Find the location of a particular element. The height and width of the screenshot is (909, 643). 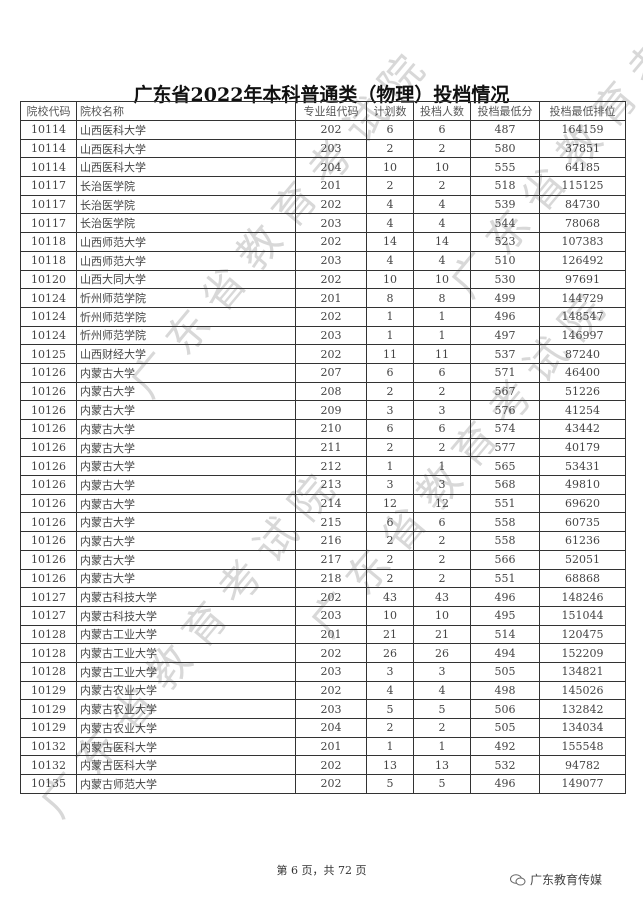

cell-school-code: 10125 is located at coordinates (48, 354).